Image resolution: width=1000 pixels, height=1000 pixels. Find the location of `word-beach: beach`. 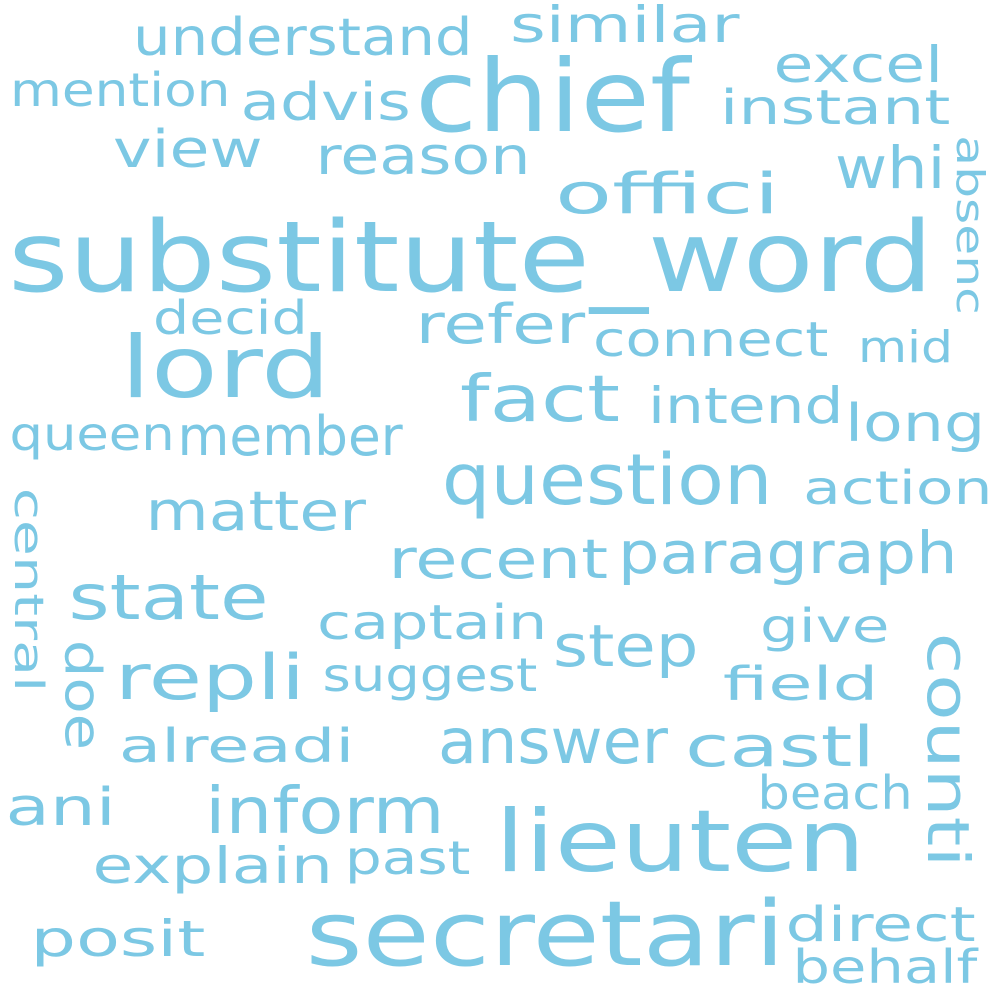

word-beach: beach is located at coordinates (835, 793).